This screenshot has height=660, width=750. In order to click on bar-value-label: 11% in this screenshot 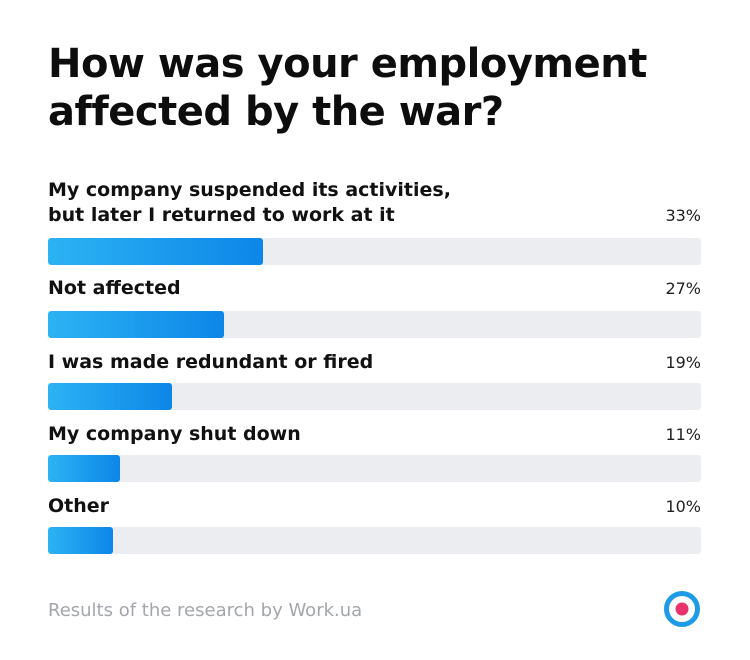, I will do `click(683, 434)`.